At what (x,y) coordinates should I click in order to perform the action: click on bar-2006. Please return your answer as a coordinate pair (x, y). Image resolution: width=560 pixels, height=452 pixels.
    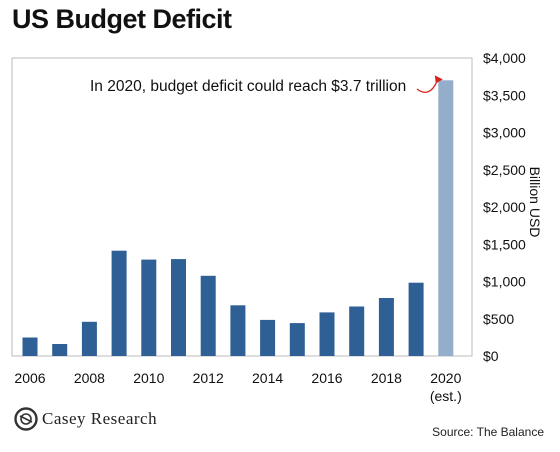
    Looking at the image, I should click on (30, 346).